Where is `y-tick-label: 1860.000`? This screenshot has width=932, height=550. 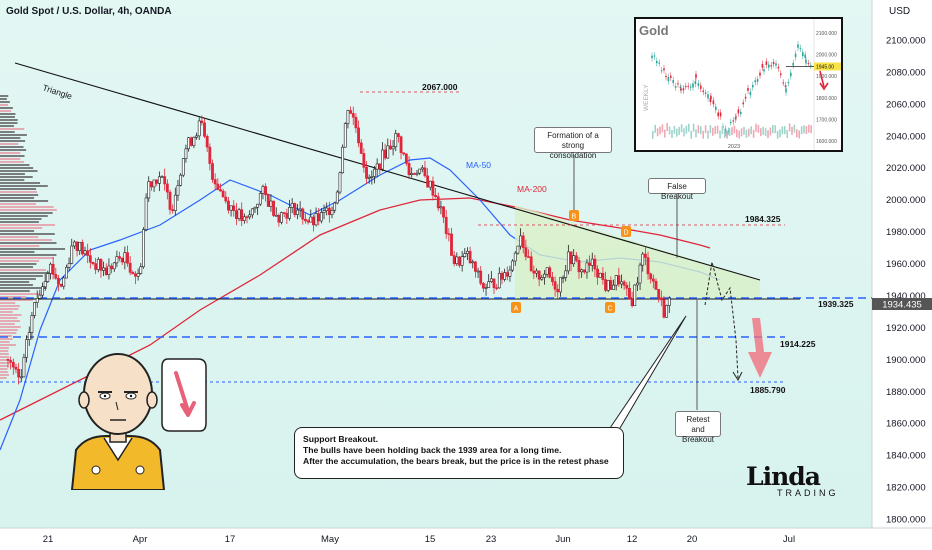 y-tick-label: 1860.000 is located at coordinates (906, 424).